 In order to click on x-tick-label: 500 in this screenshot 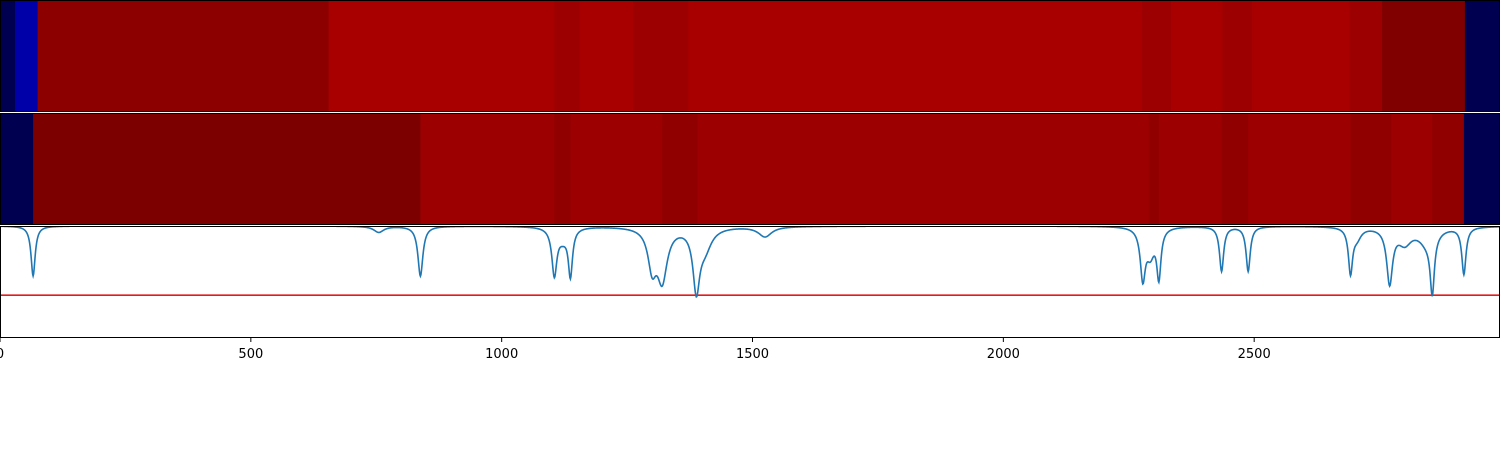, I will do `click(250, 354)`.